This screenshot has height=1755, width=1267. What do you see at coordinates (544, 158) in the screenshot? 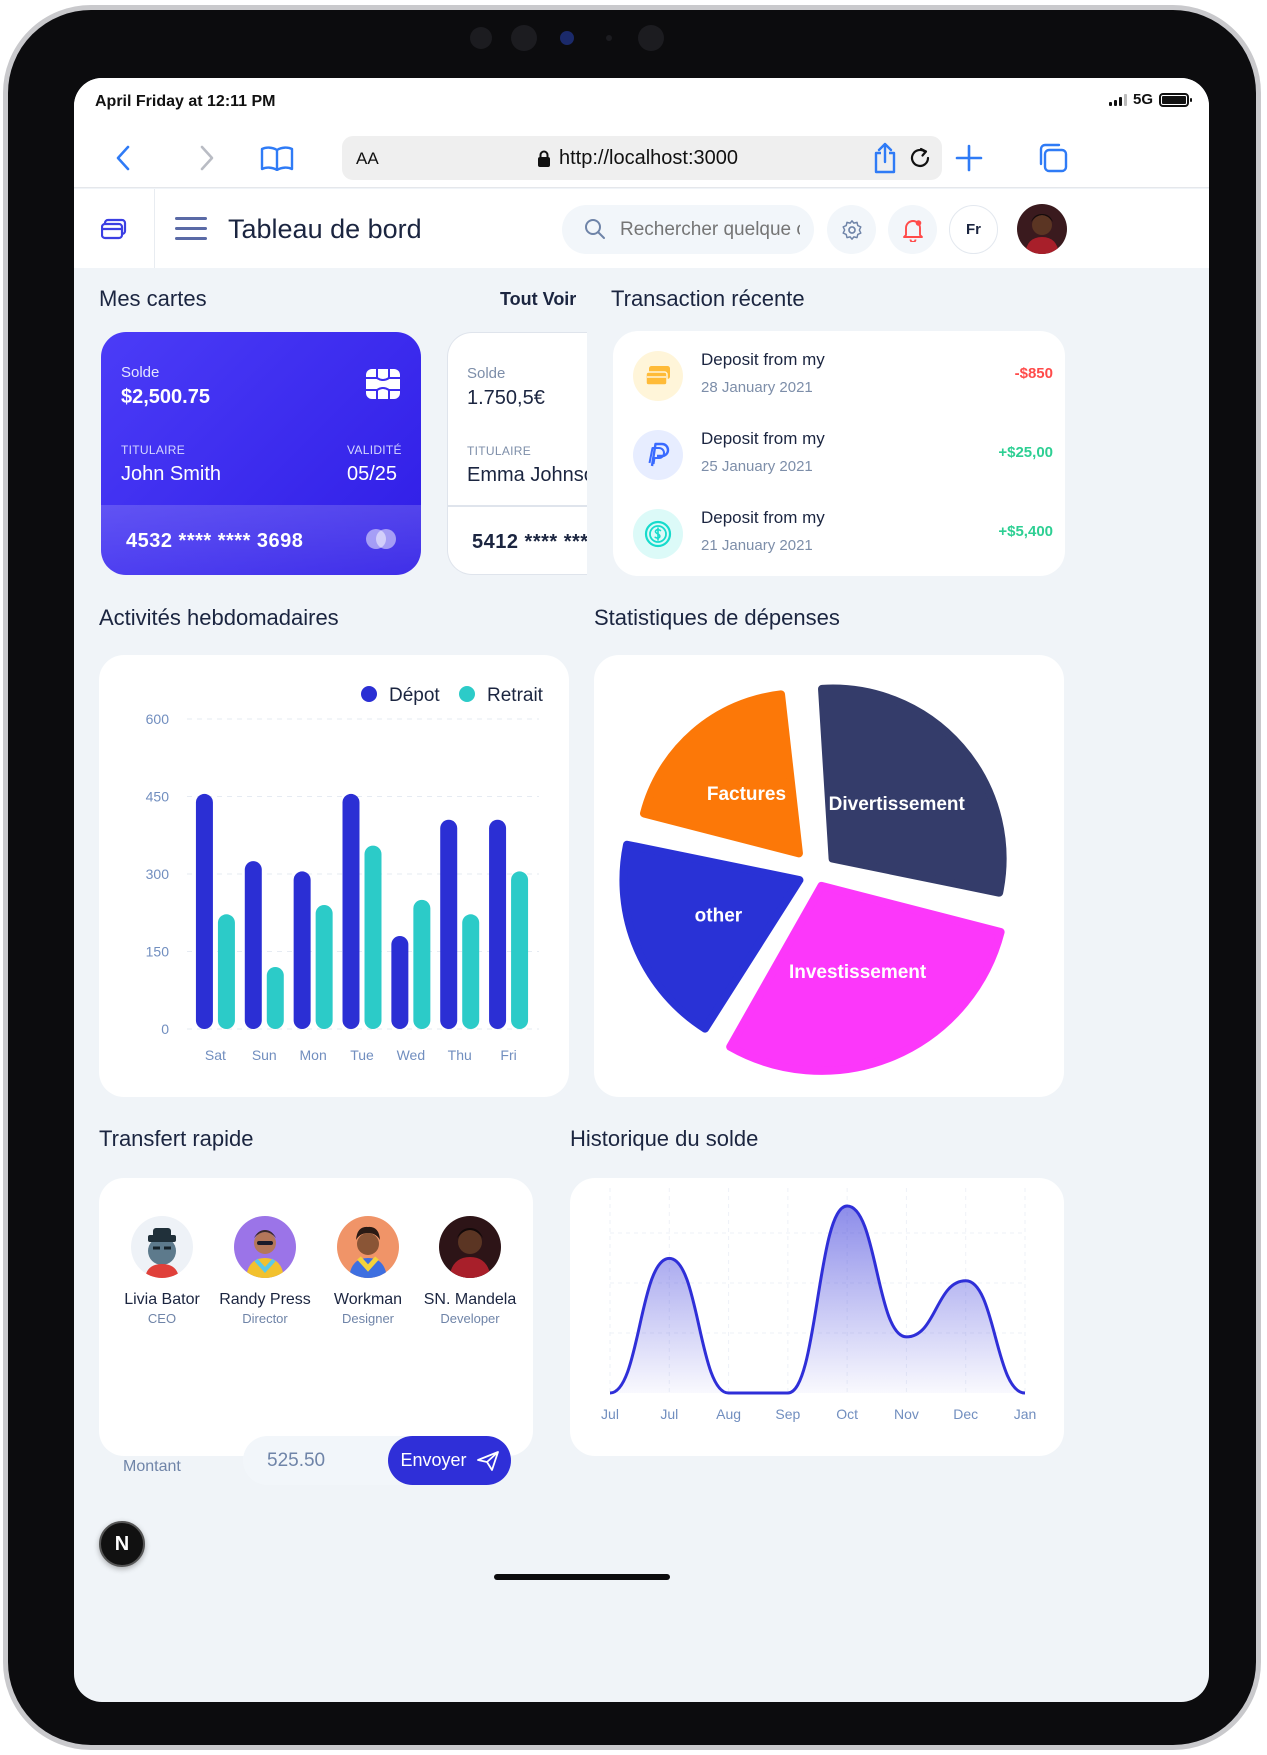
I see `lock-icon` at bounding box center [544, 158].